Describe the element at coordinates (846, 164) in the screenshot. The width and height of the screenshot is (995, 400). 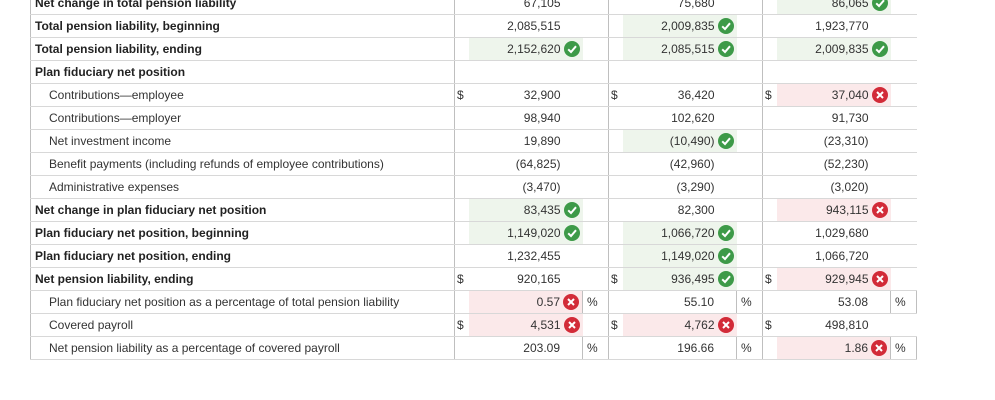
I see `cell-value: (52,230)` at that location.